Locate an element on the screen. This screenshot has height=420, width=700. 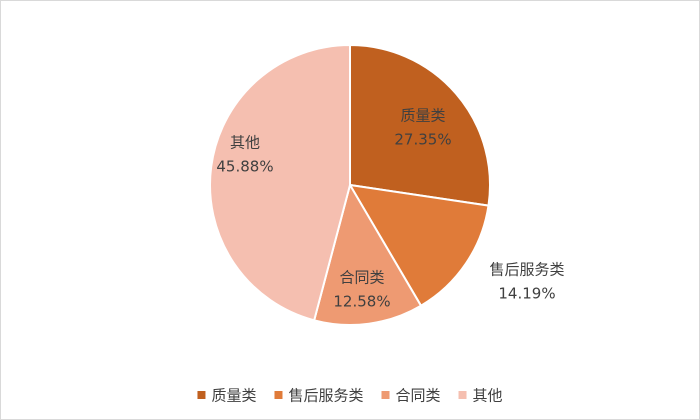
legend-label: 质量类 is located at coordinates (233, 396).